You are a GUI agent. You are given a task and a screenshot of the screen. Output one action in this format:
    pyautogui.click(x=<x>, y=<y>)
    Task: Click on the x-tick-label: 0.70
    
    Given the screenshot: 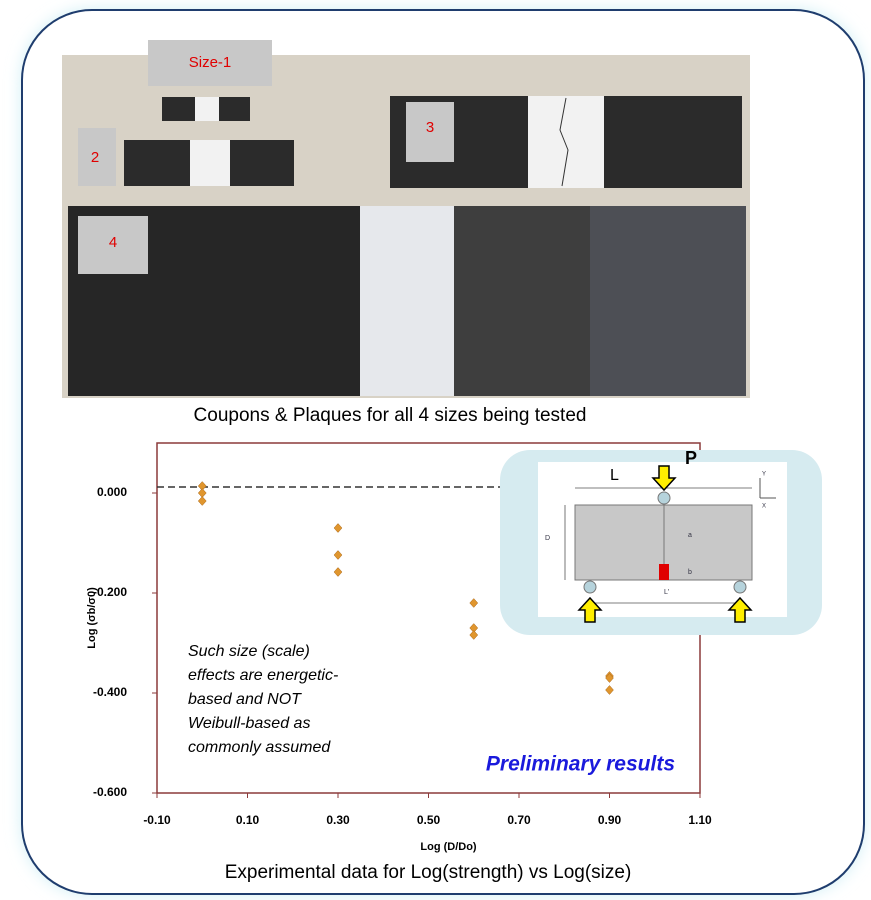 What is the action you would take?
    pyautogui.click(x=519, y=820)
    